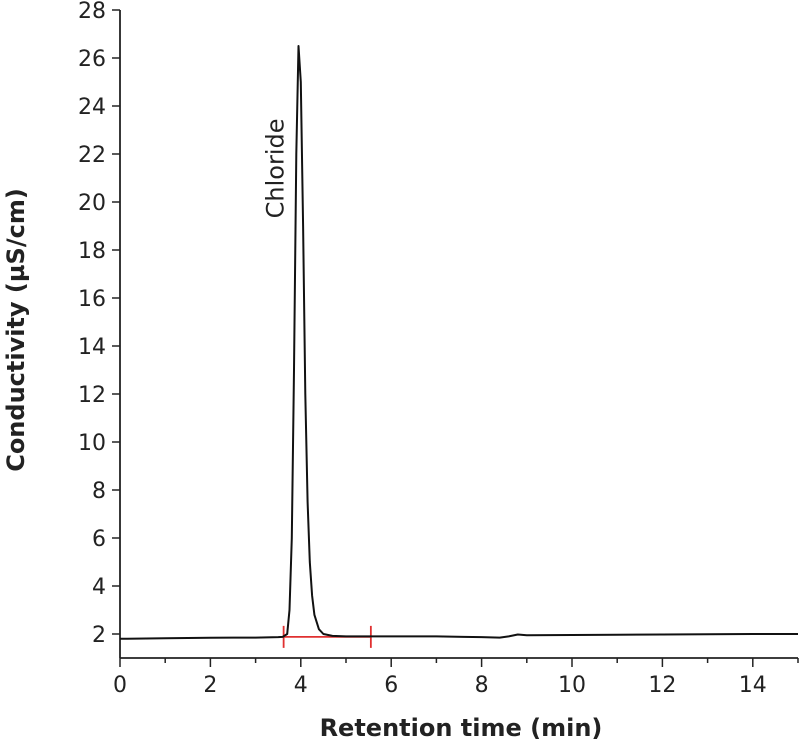  What do you see at coordinates (92, 59) in the screenshot?
I see `y-tick-label: 26` at bounding box center [92, 59].